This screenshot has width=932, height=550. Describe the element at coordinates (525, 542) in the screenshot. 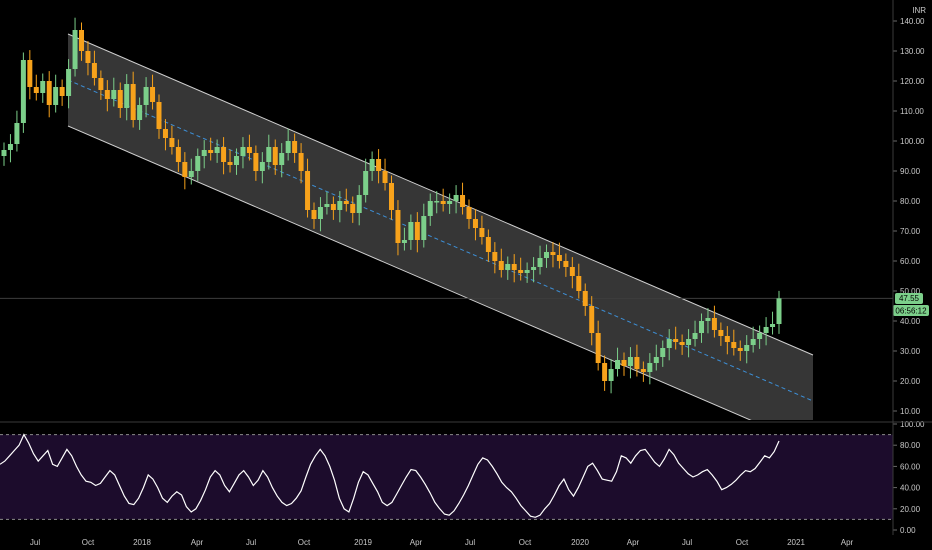

I see `time-tick-label: Oct` at that location.